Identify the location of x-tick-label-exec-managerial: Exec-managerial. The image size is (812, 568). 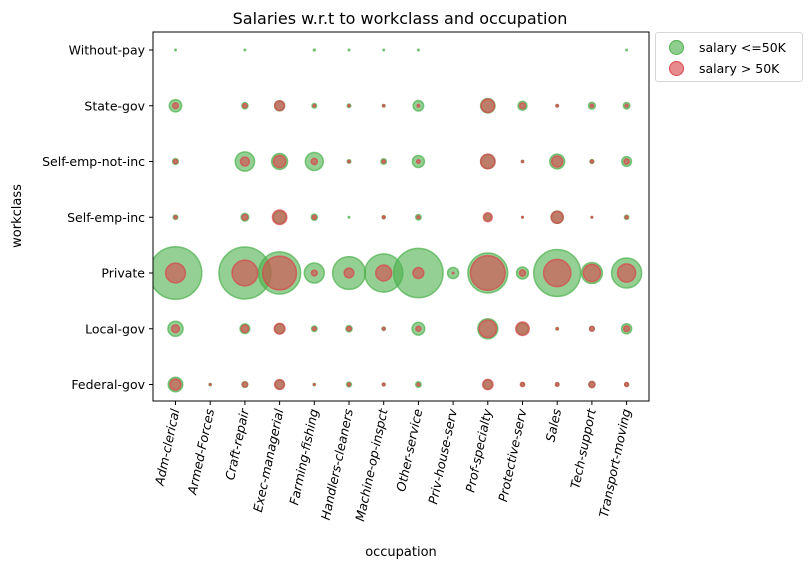
(268, 460).